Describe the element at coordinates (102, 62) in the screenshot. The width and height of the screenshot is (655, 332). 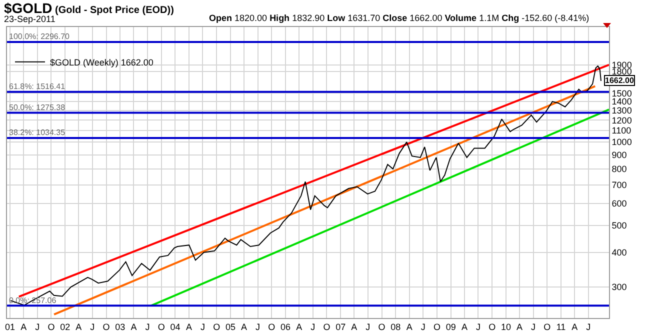
I see `legend-label: $GOLD (Weekly) 1662.00` at that location.